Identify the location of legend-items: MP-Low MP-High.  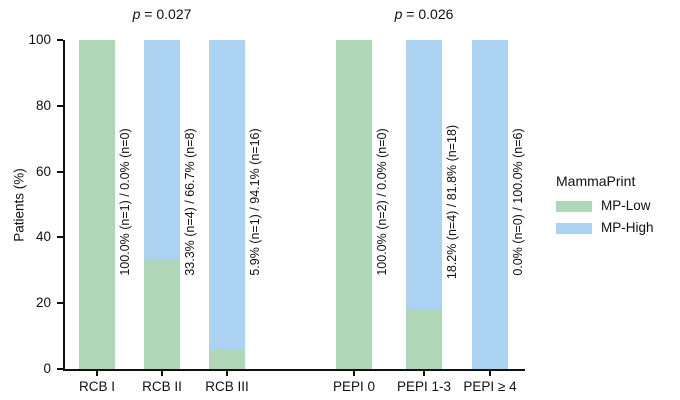
(605, 217).